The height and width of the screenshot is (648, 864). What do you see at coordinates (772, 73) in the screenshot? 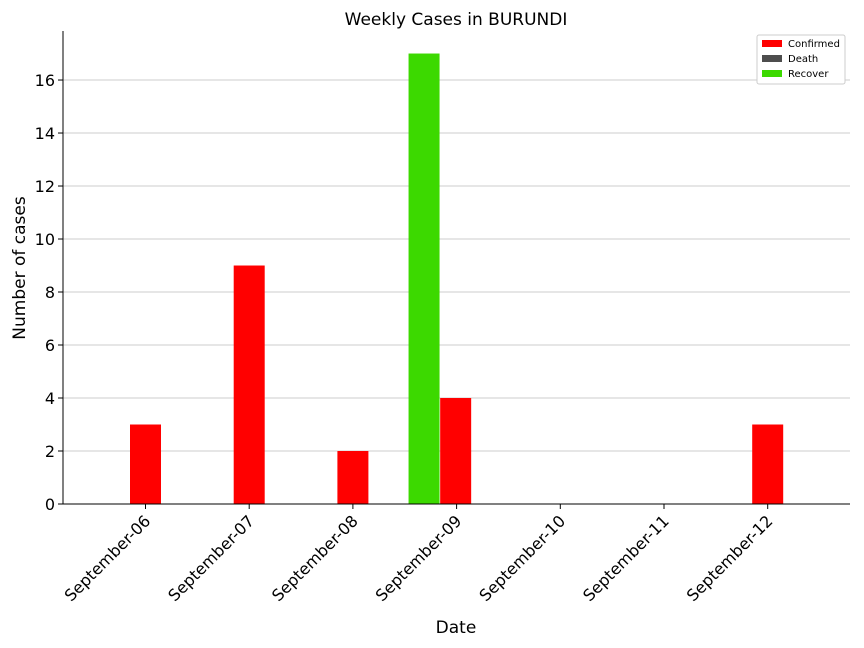
I see `legend-swatch-recover` at bounding box center [772, 73].